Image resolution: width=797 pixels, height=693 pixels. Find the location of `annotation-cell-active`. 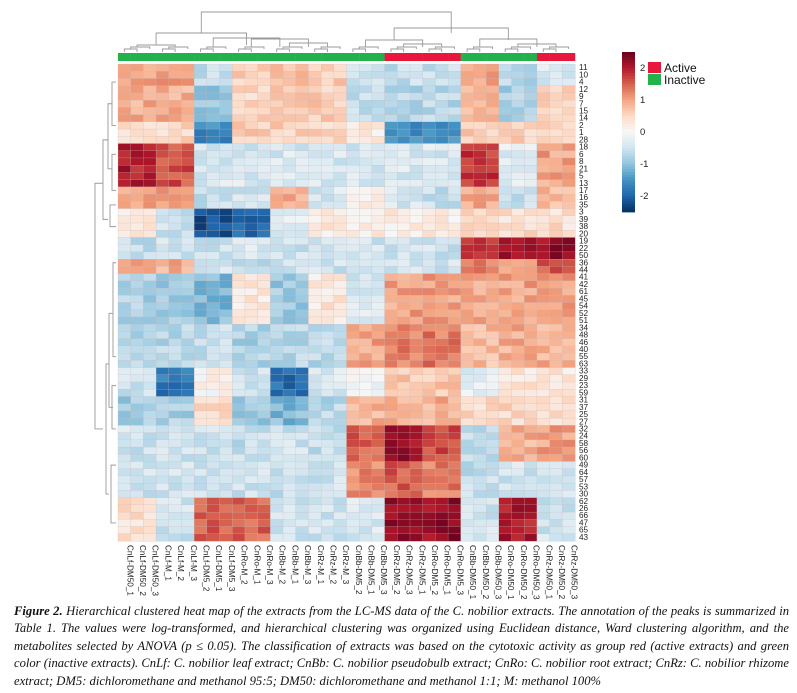

annotation-cell-active is located at coordinates (543, 57).